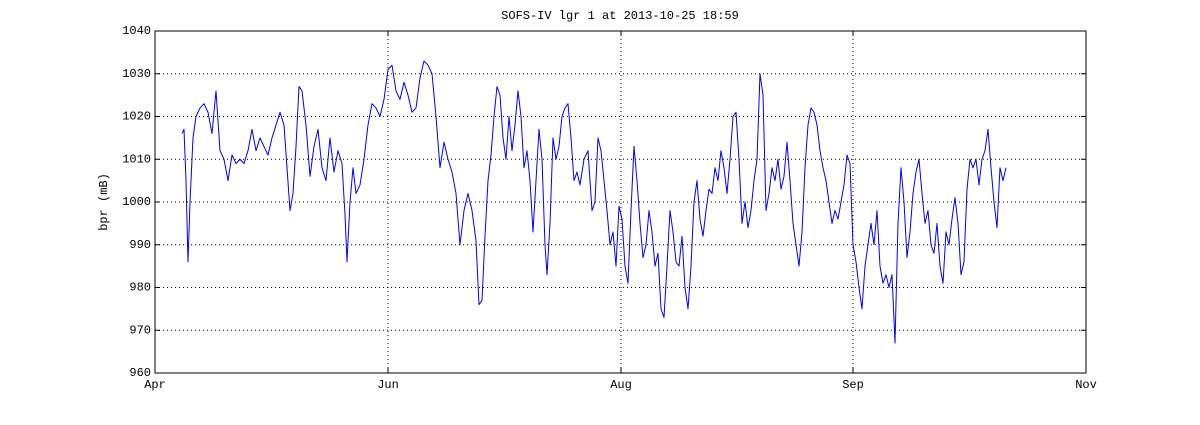  I want to click on x-tick-label: Aug, so click(621, 385).